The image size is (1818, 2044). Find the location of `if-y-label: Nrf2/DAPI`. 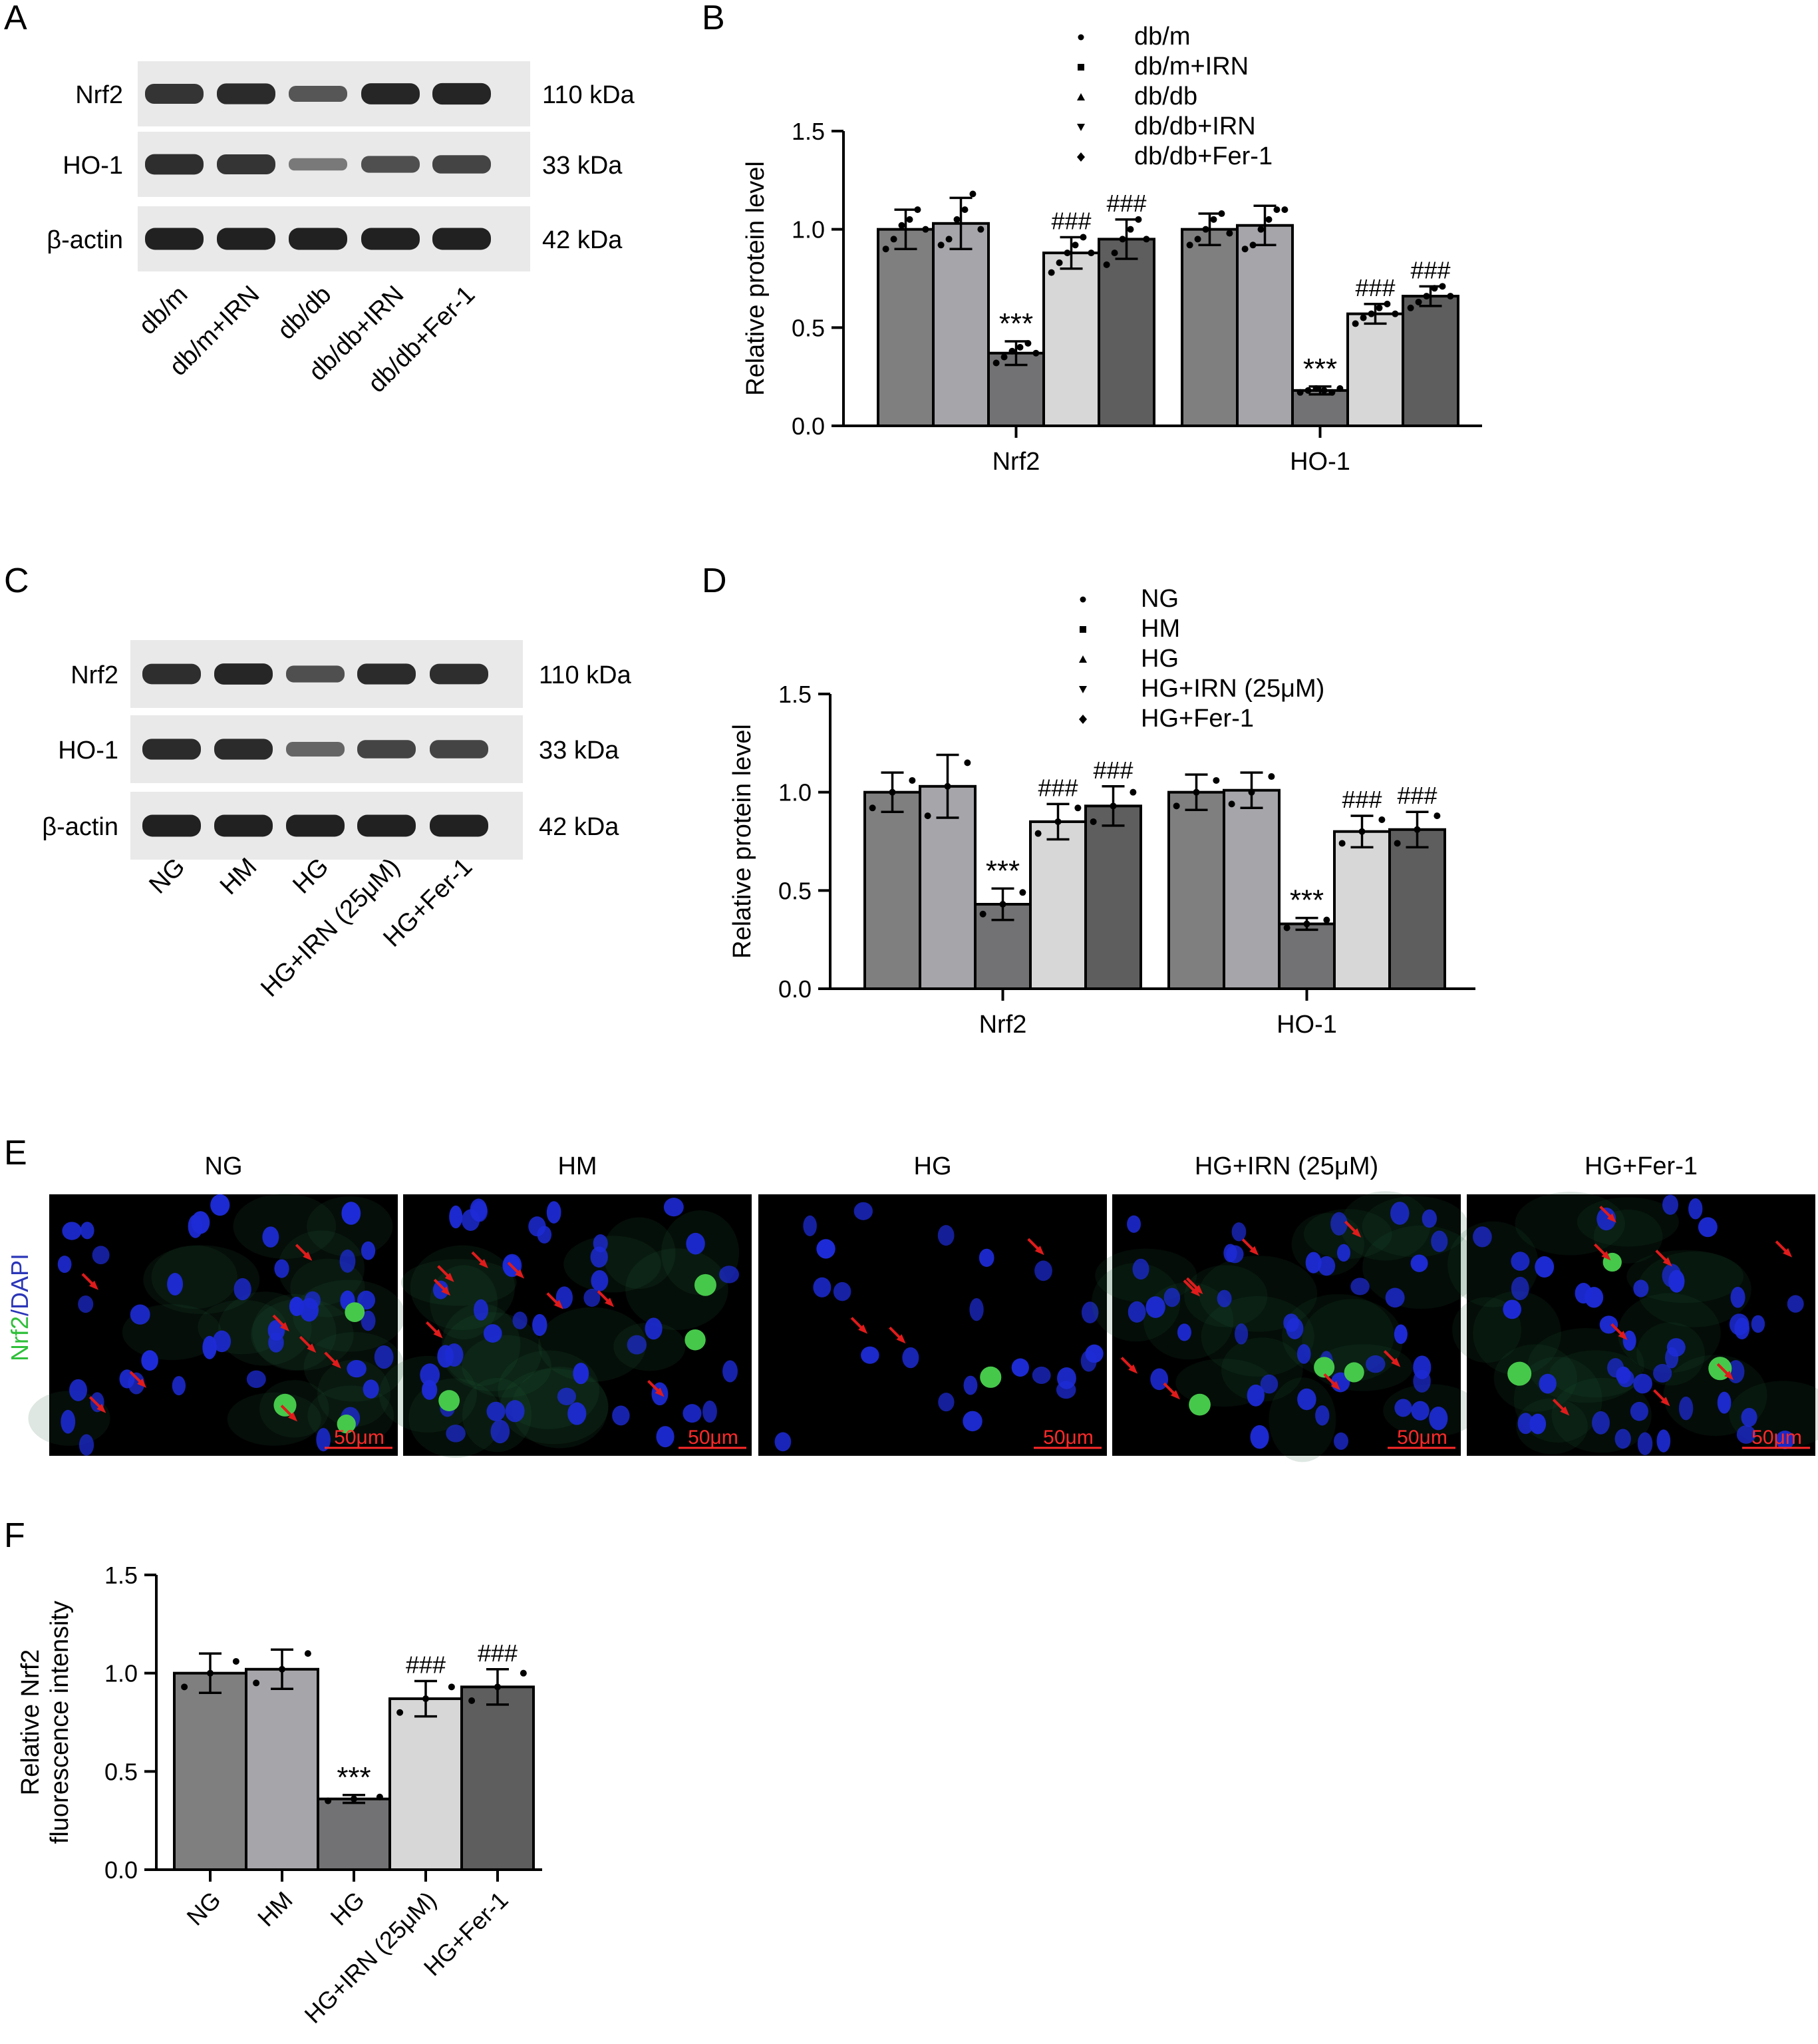

if-y-label: Nrf2/DAPI is located at coordinates (19, 1307).